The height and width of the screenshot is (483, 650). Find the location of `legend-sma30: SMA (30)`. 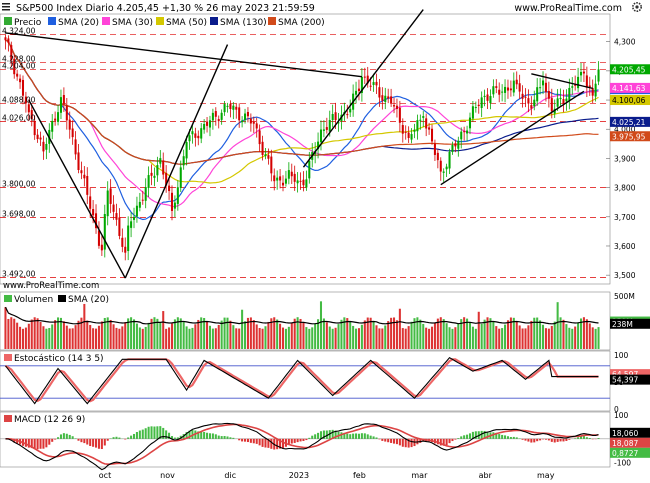

legend-sma30: SMA (30) is located at coordinates (132, 23).